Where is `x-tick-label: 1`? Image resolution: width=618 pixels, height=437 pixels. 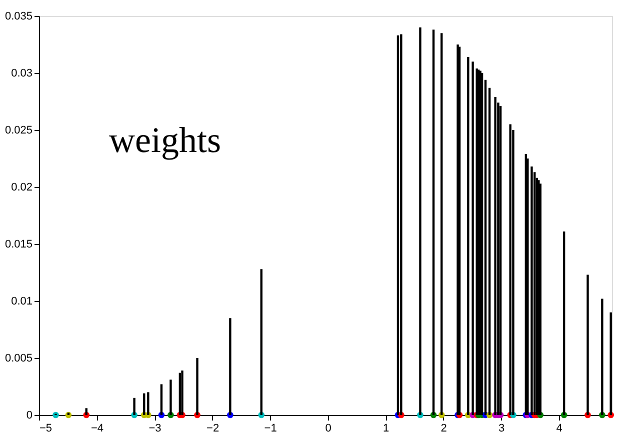 x-tick-label: 1 is located at coordinates (386, 428).